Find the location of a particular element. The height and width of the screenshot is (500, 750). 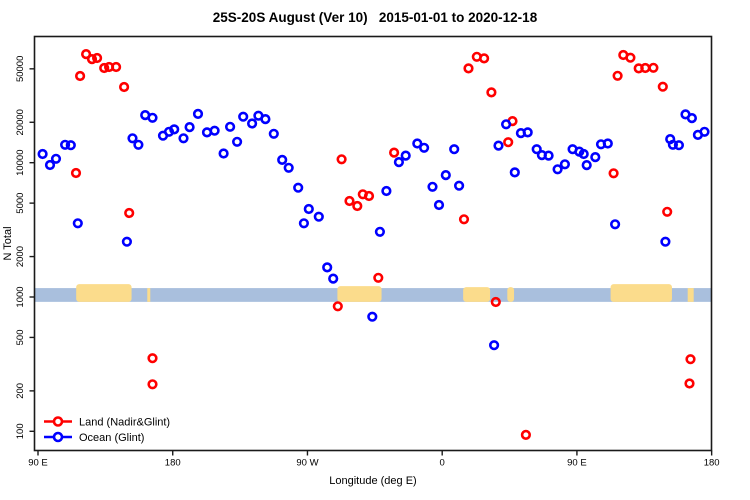

legend-marker is located at coordinates (58, 421).